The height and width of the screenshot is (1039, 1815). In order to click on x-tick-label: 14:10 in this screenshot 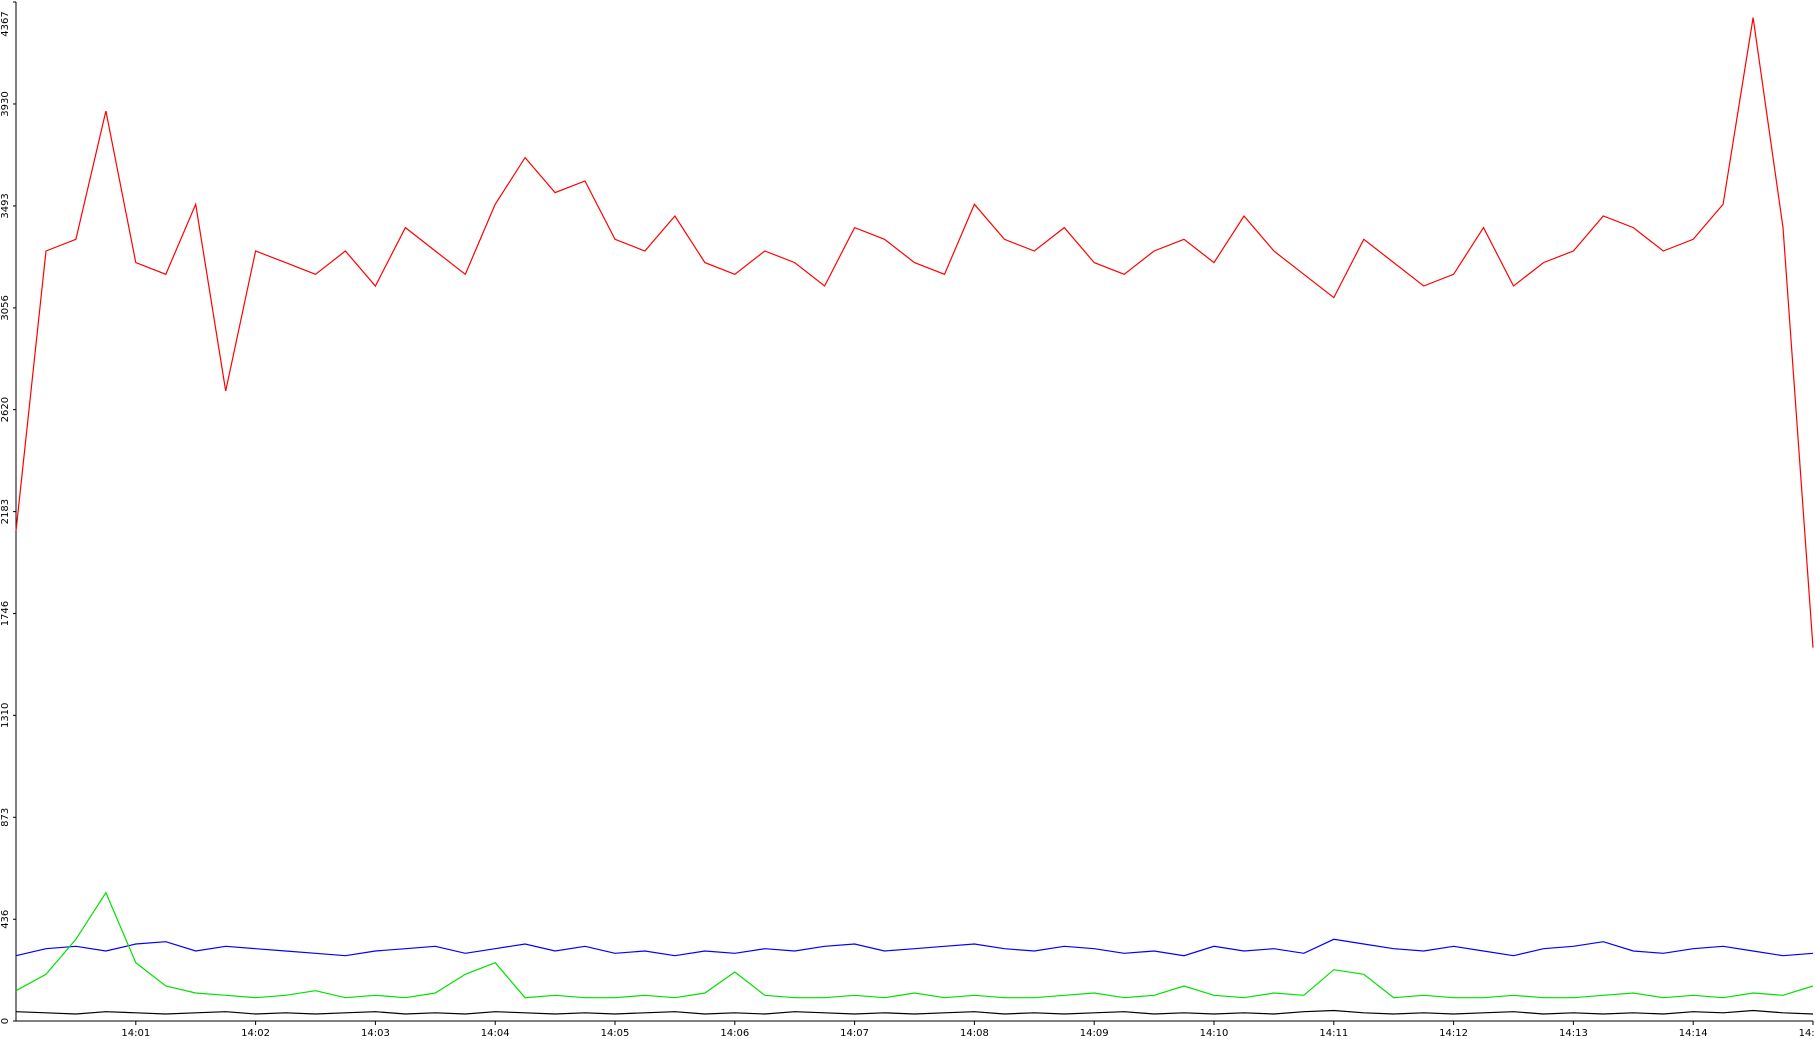, I will do `click(1214, 1033)`.